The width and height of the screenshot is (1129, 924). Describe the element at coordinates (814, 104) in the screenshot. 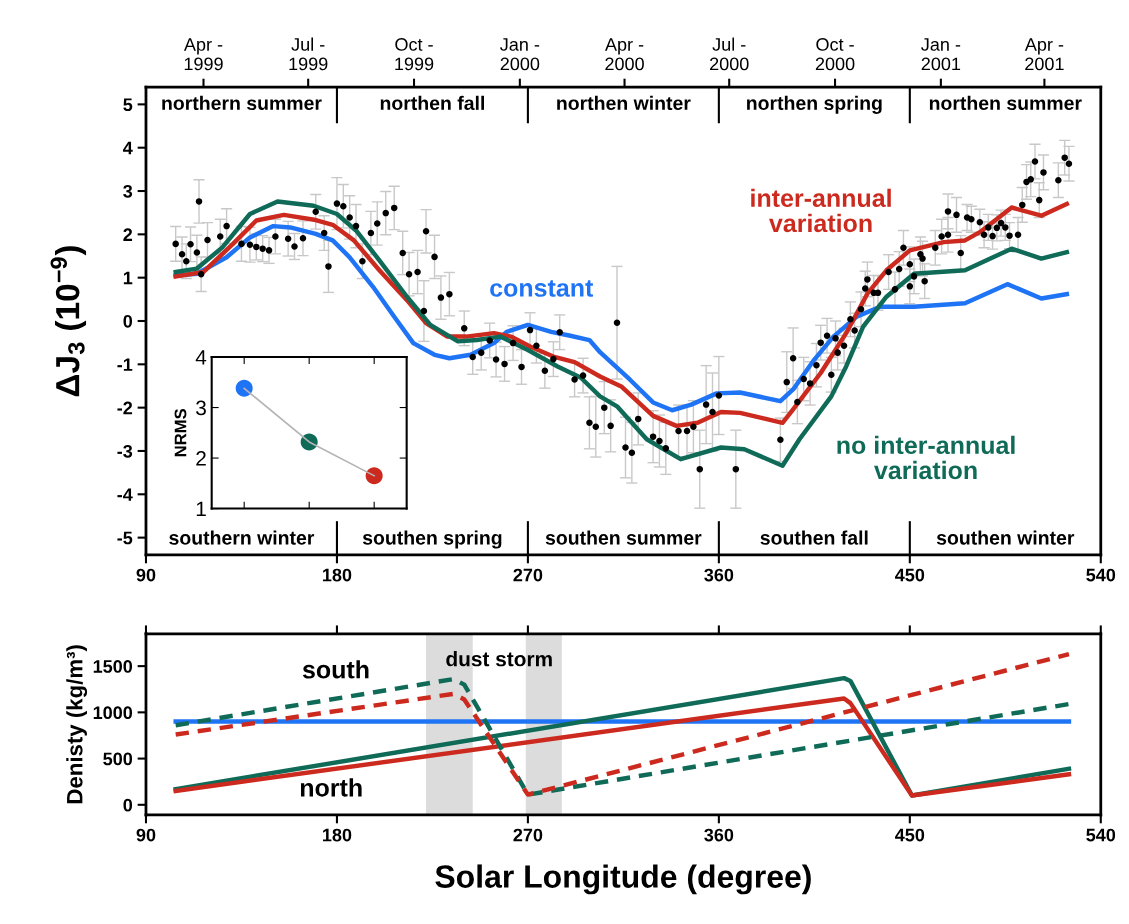

I see `annotation: northen spring` at that location.